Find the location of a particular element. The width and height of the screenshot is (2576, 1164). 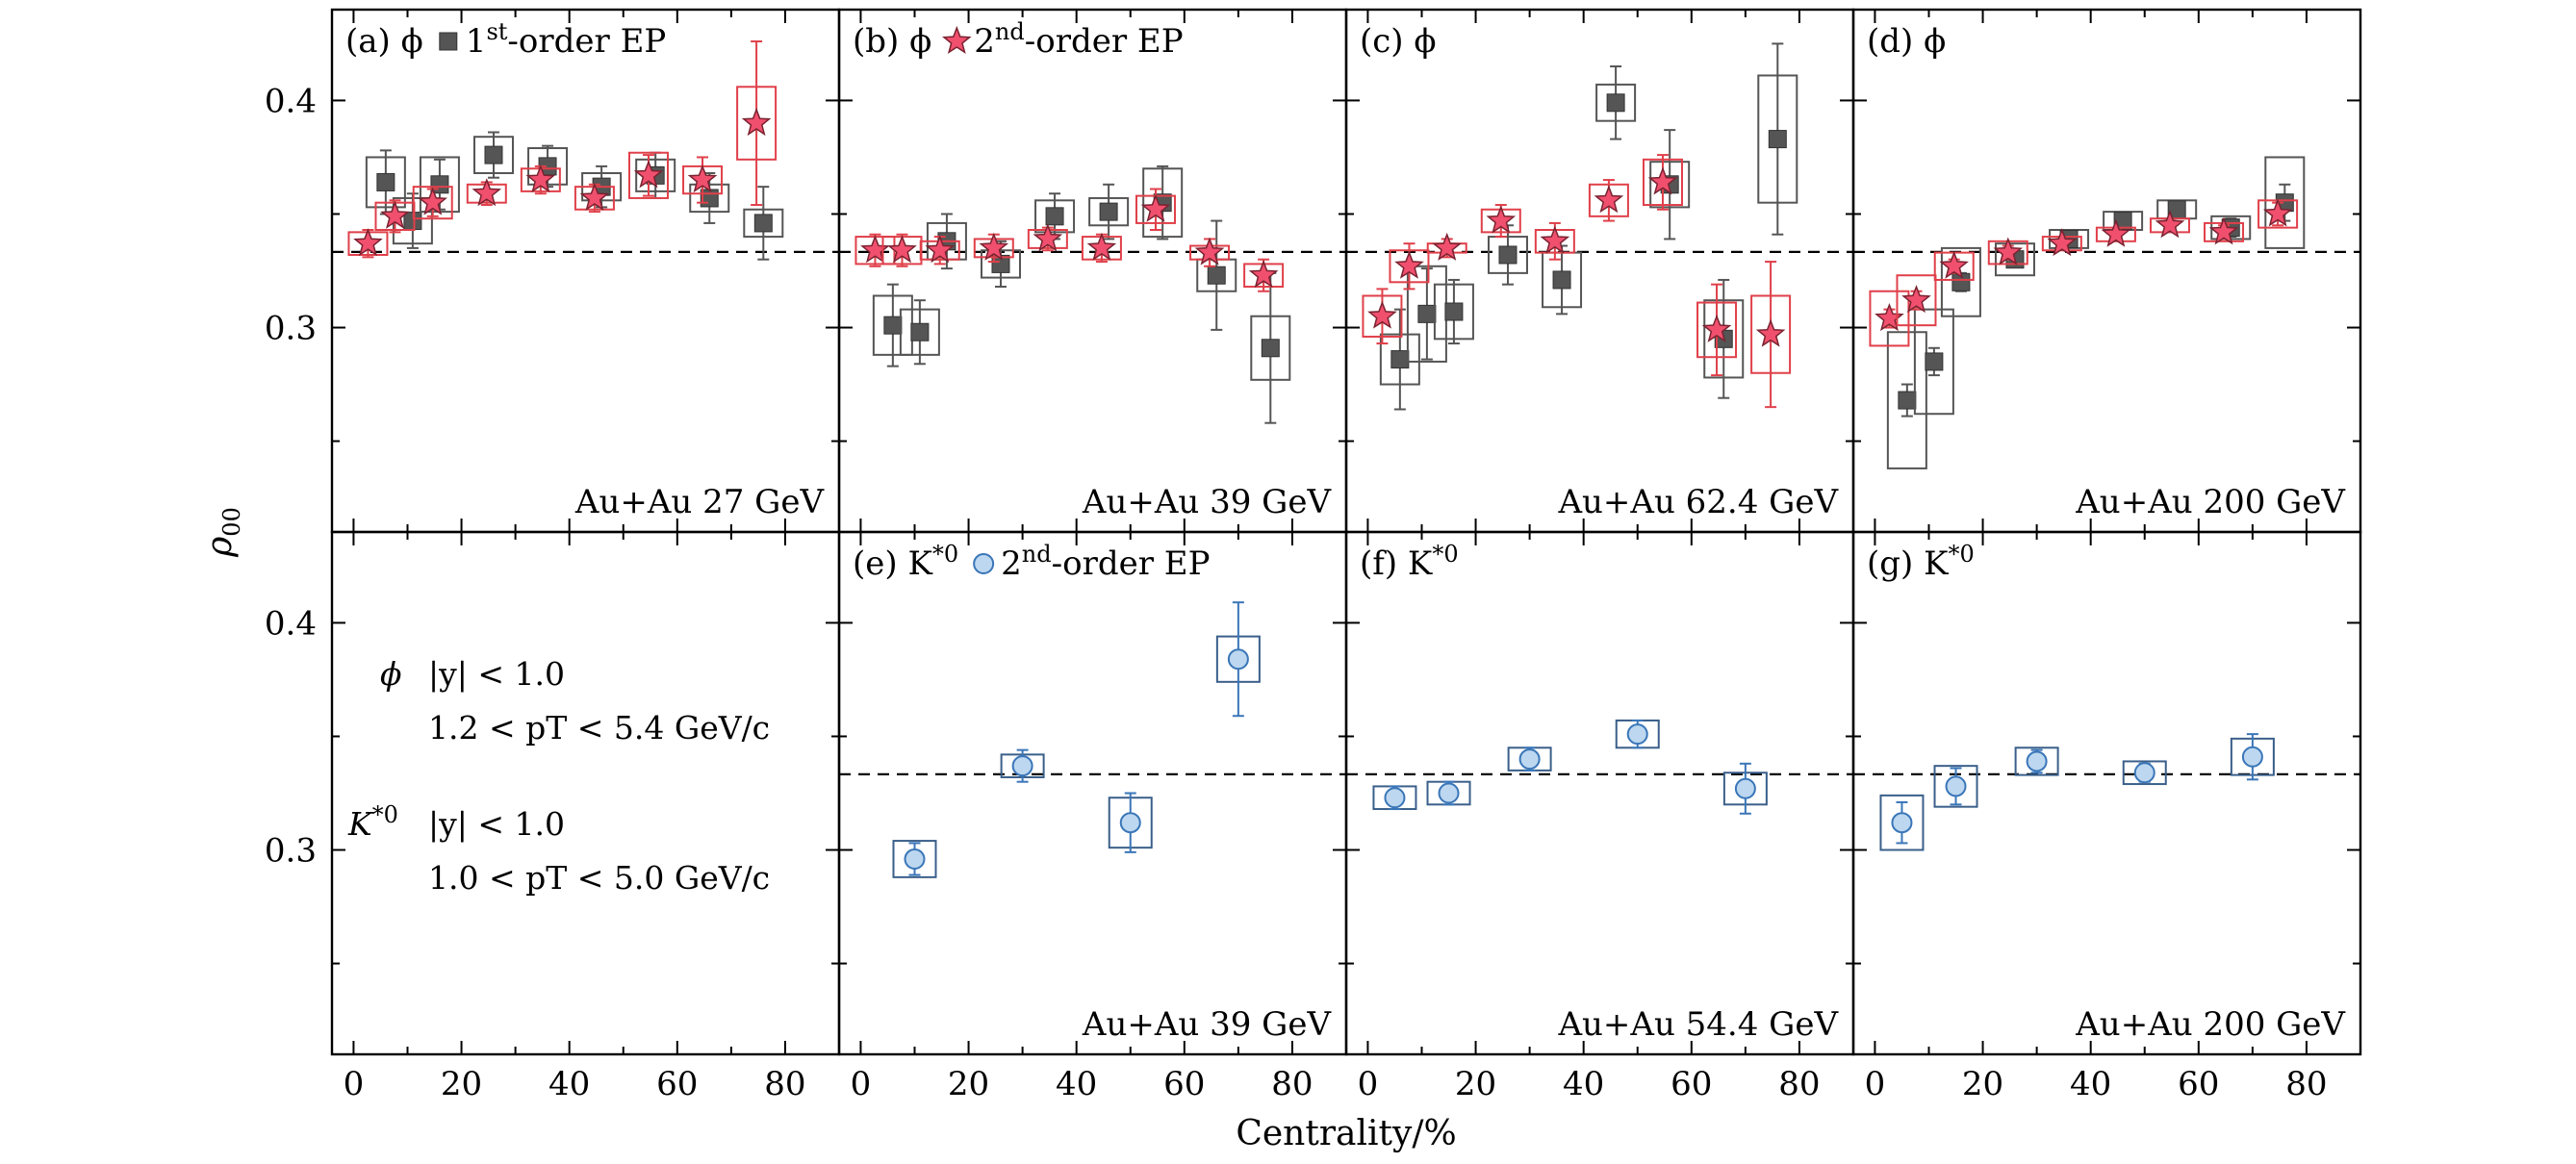

panel-tag: (e) K*0 is located at coordinates (905, 562).